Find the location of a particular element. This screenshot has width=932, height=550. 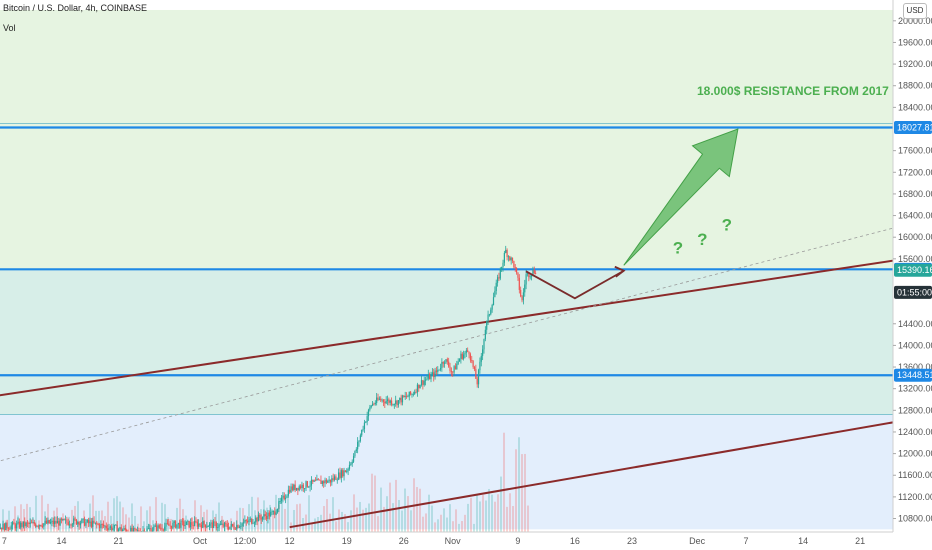

price-tag-label: 18027.81 is located at coordinates (914, 128).